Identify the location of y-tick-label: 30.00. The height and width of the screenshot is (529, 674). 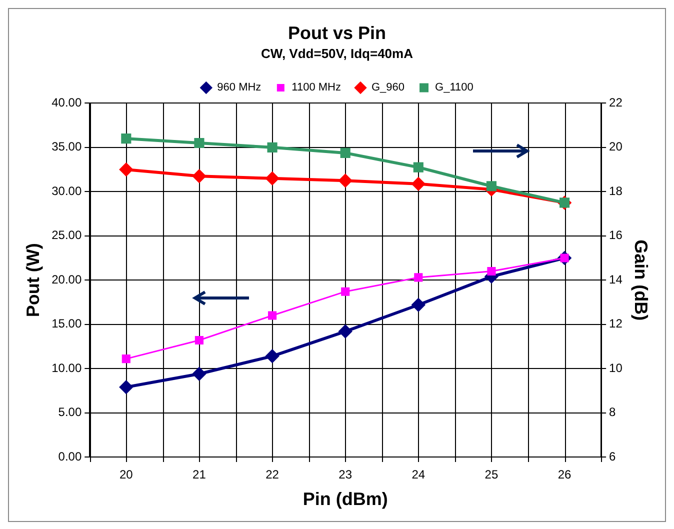
(67, 191).